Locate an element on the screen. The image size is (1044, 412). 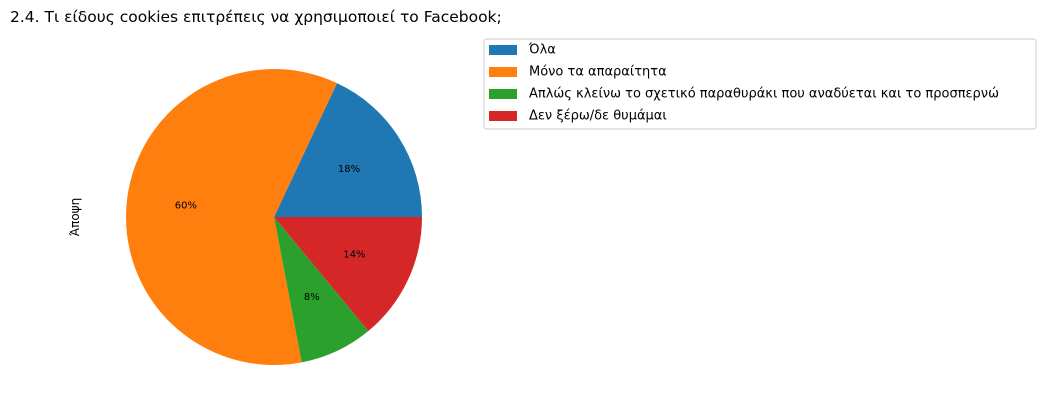
pie-percent-labels: 18% 60% 8% 14% is located at coordinates (270, 233).